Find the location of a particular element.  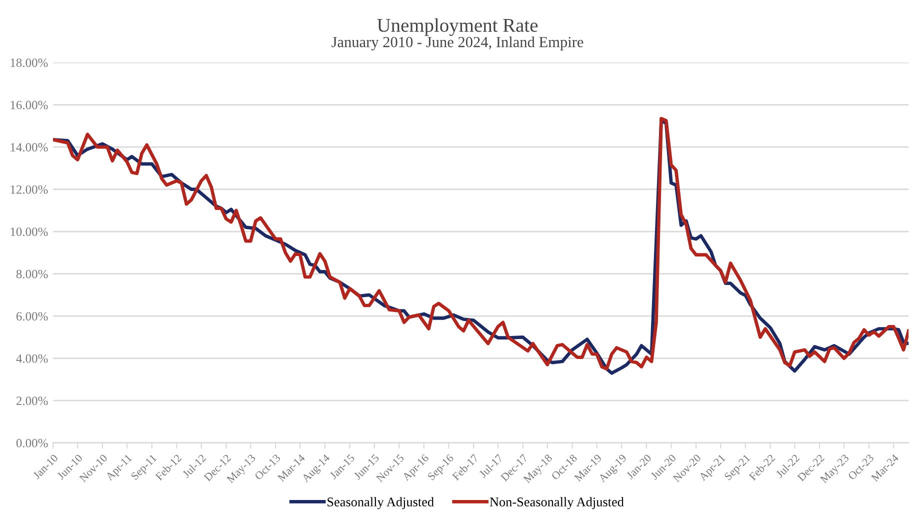

chart-subtitle: January 2010 - June 2024, Inland Empire is located at coordinates (458, 43).